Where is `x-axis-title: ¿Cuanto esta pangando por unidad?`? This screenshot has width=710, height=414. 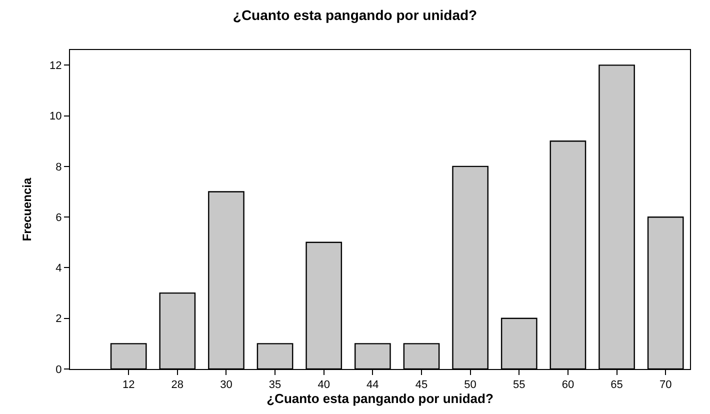 x-axis-title: ¿Cuanto esta pangando por unidad? is located at coordinates (380, 398).